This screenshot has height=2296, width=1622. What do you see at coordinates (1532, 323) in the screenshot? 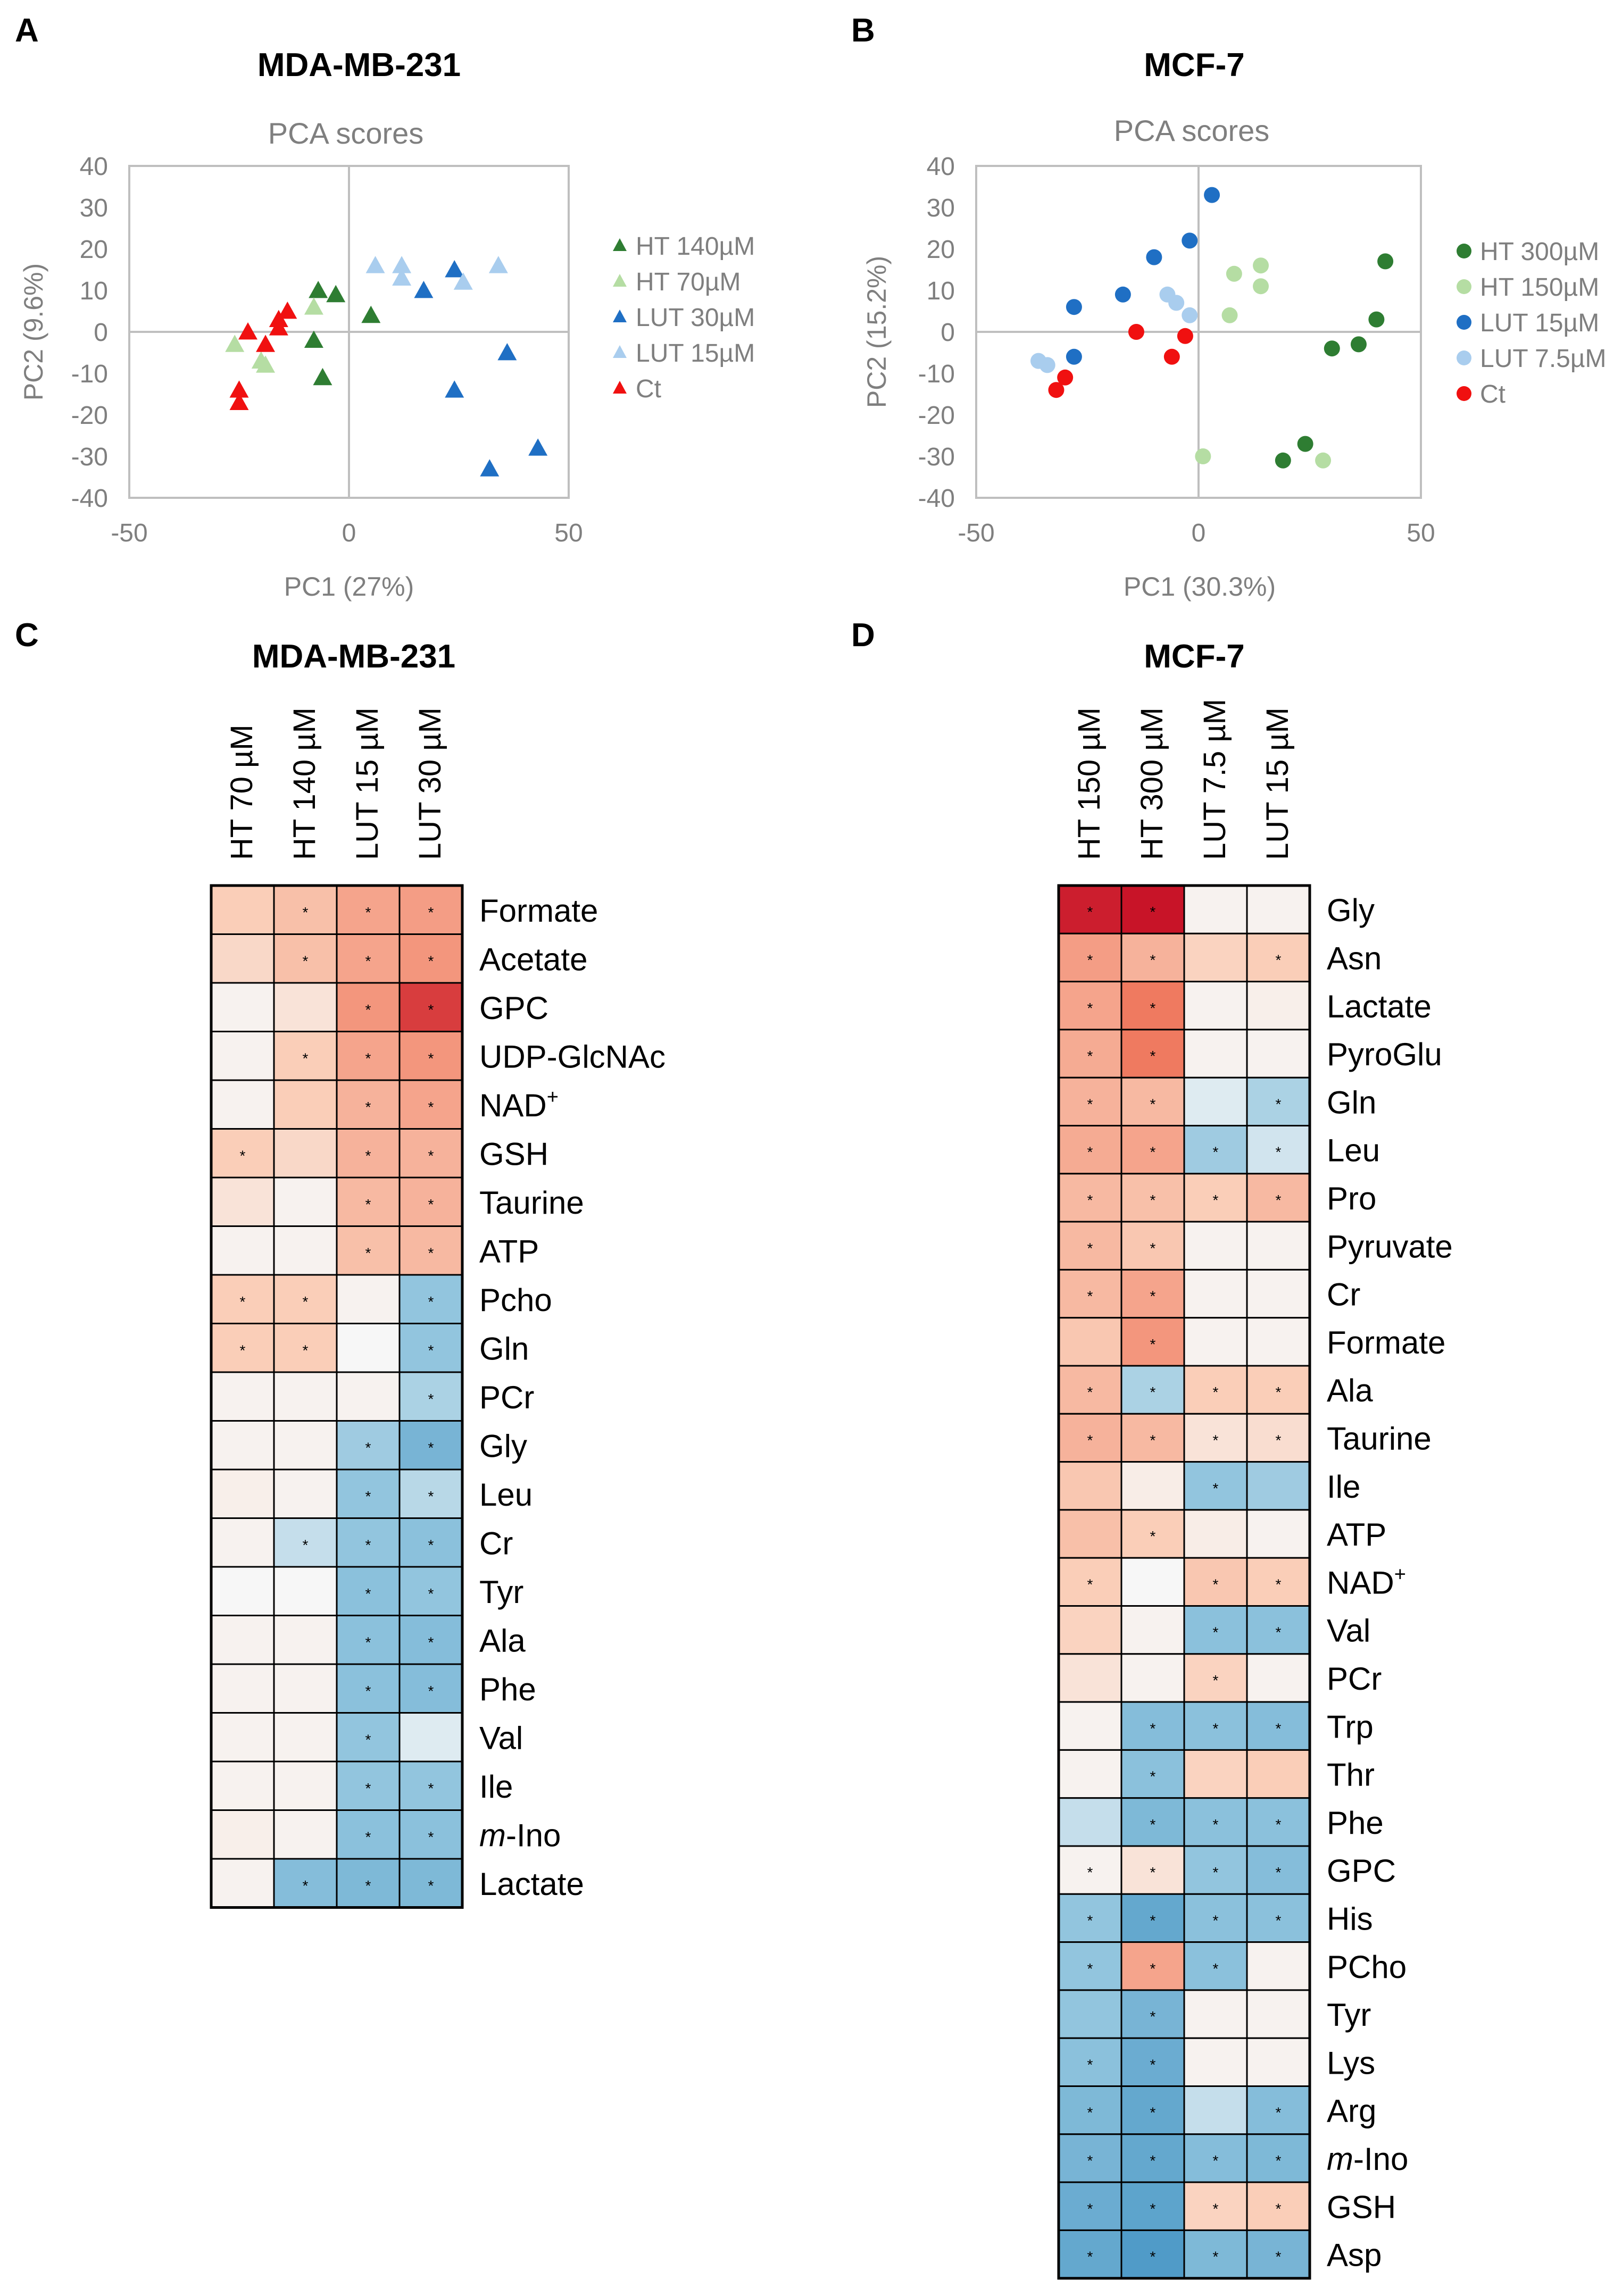
I see `legend: HT 300µM HT 150µM LUT 15µM LUT 7.5µM Ct` at bounding box center [1532, 323].